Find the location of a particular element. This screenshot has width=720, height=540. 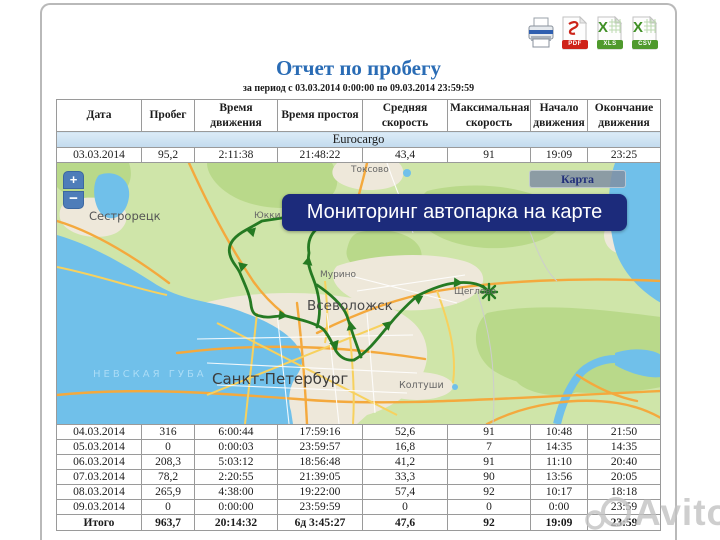

map-label-toksovo: Токсово is located at coordinates (369, 170).